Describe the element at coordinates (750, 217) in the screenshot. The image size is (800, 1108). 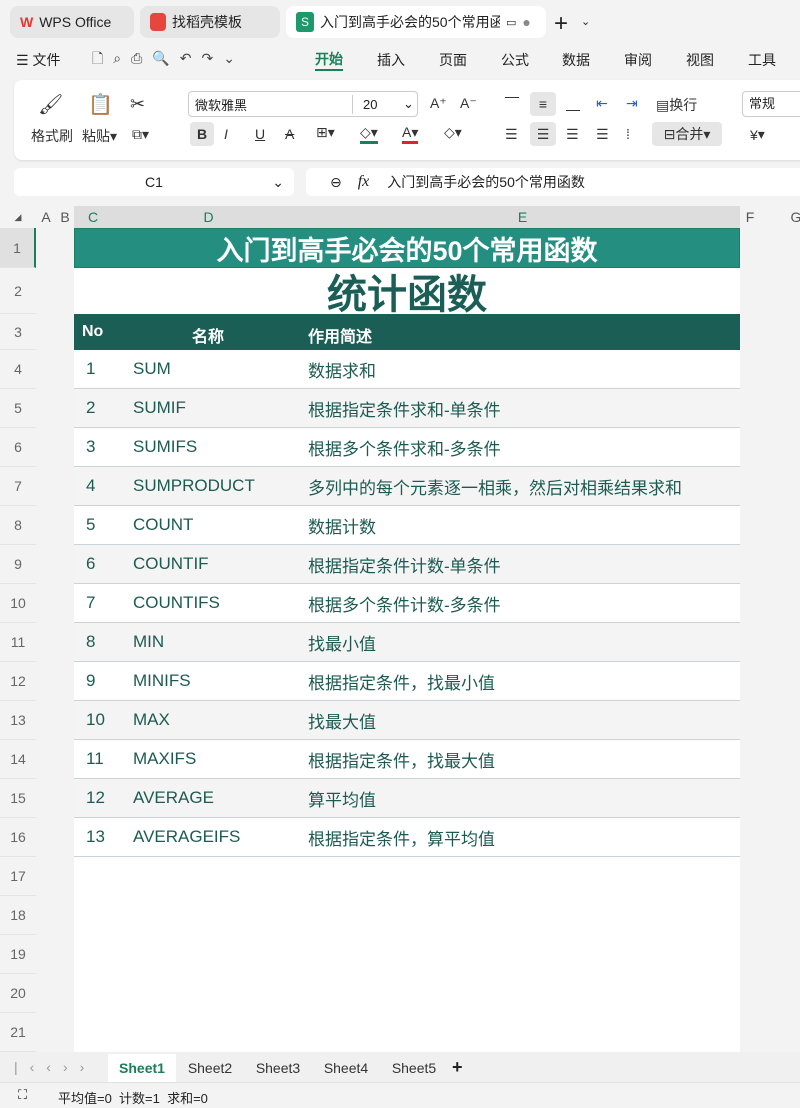
I see `col-header-f: F` at that location.